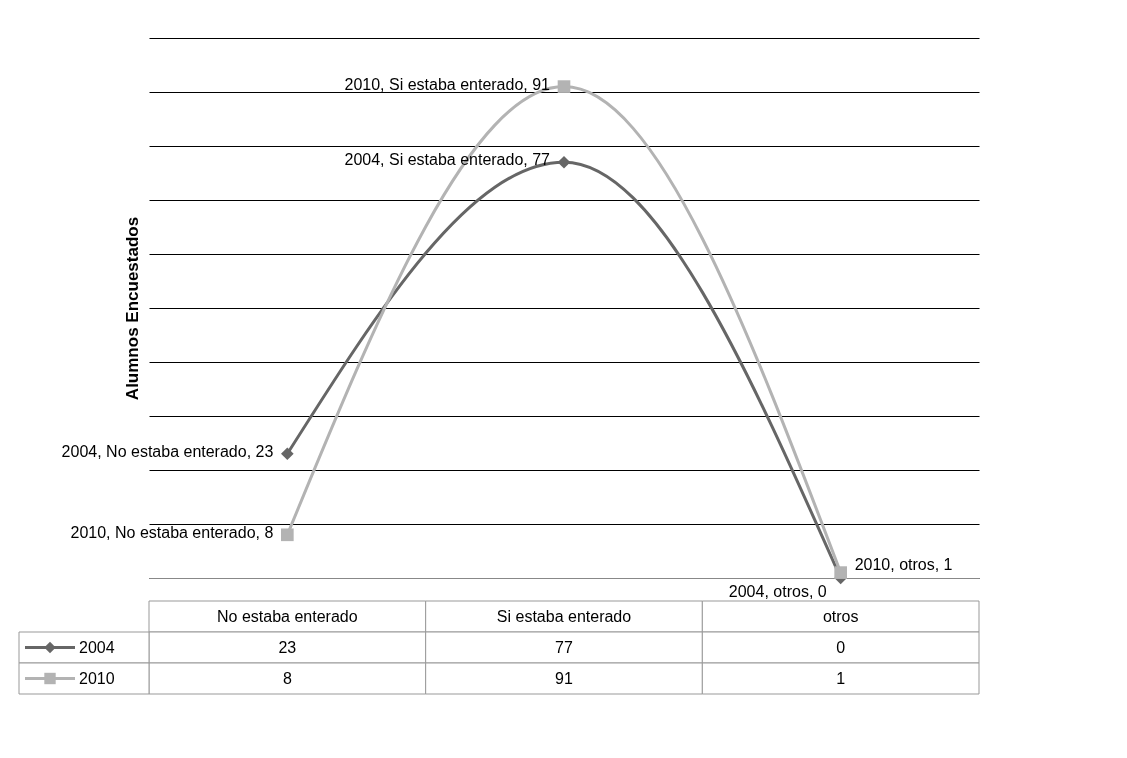 Image resolution: width=1127 pixels, height=758 pixels. I want to click on annotation: 2010, No estaba enterado, 8, so click(172, 532).